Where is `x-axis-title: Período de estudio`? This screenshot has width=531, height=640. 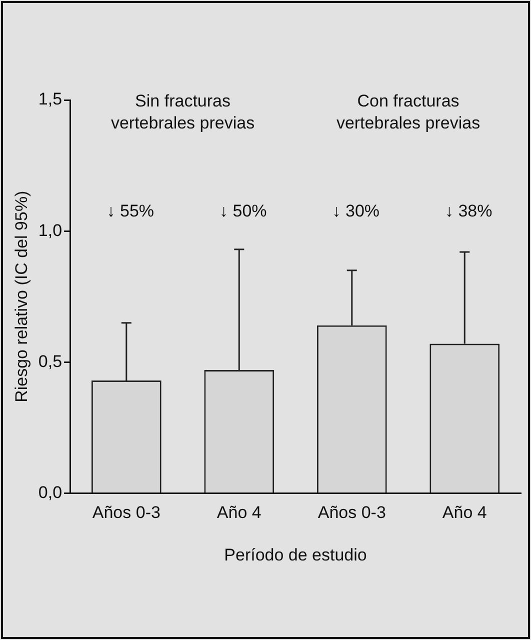
x-axis-title: Período de estudio is located at coordinates (295, 554).